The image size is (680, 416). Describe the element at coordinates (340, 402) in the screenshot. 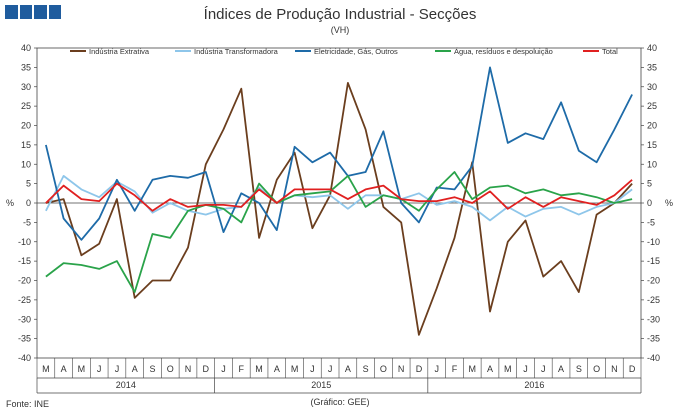

I see `credit-note: (Gráfico: GEE)` at that location.